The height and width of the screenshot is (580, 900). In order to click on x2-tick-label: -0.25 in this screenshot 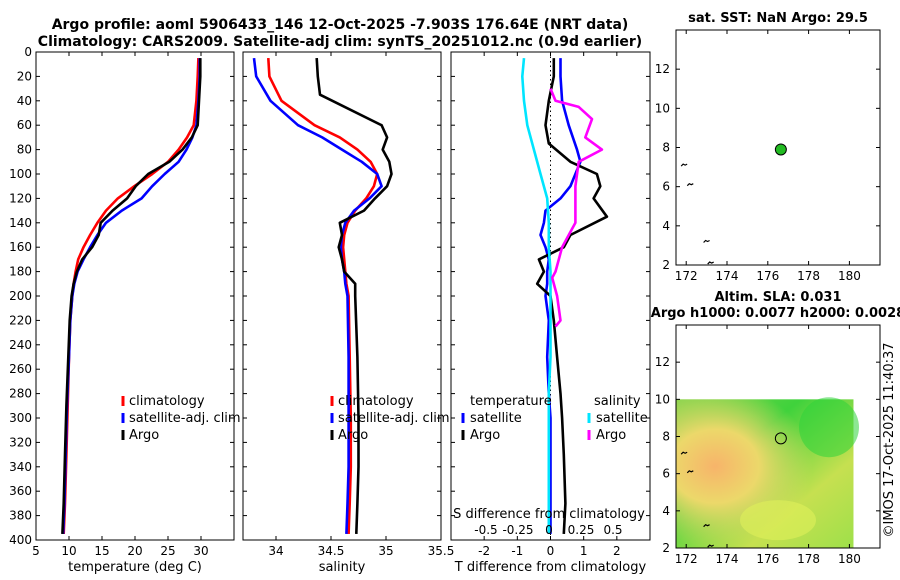, I will do `click(517, 530)`.